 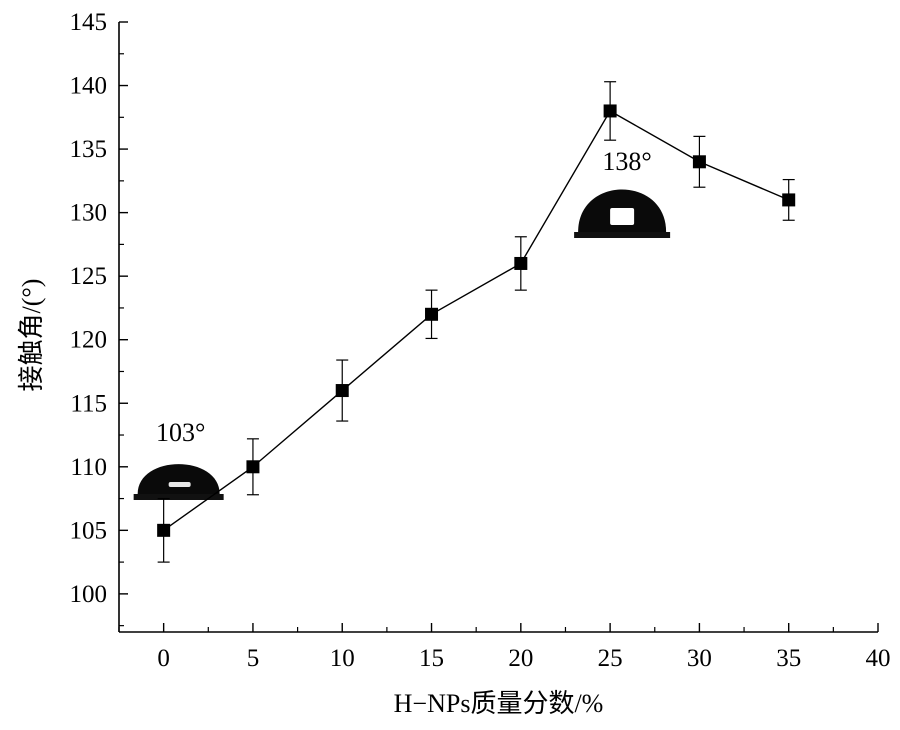 What do you see at coordinates (89, 530) in the screenshot?
I see `y-tick-label: 105` at bounding box center [89, 530].